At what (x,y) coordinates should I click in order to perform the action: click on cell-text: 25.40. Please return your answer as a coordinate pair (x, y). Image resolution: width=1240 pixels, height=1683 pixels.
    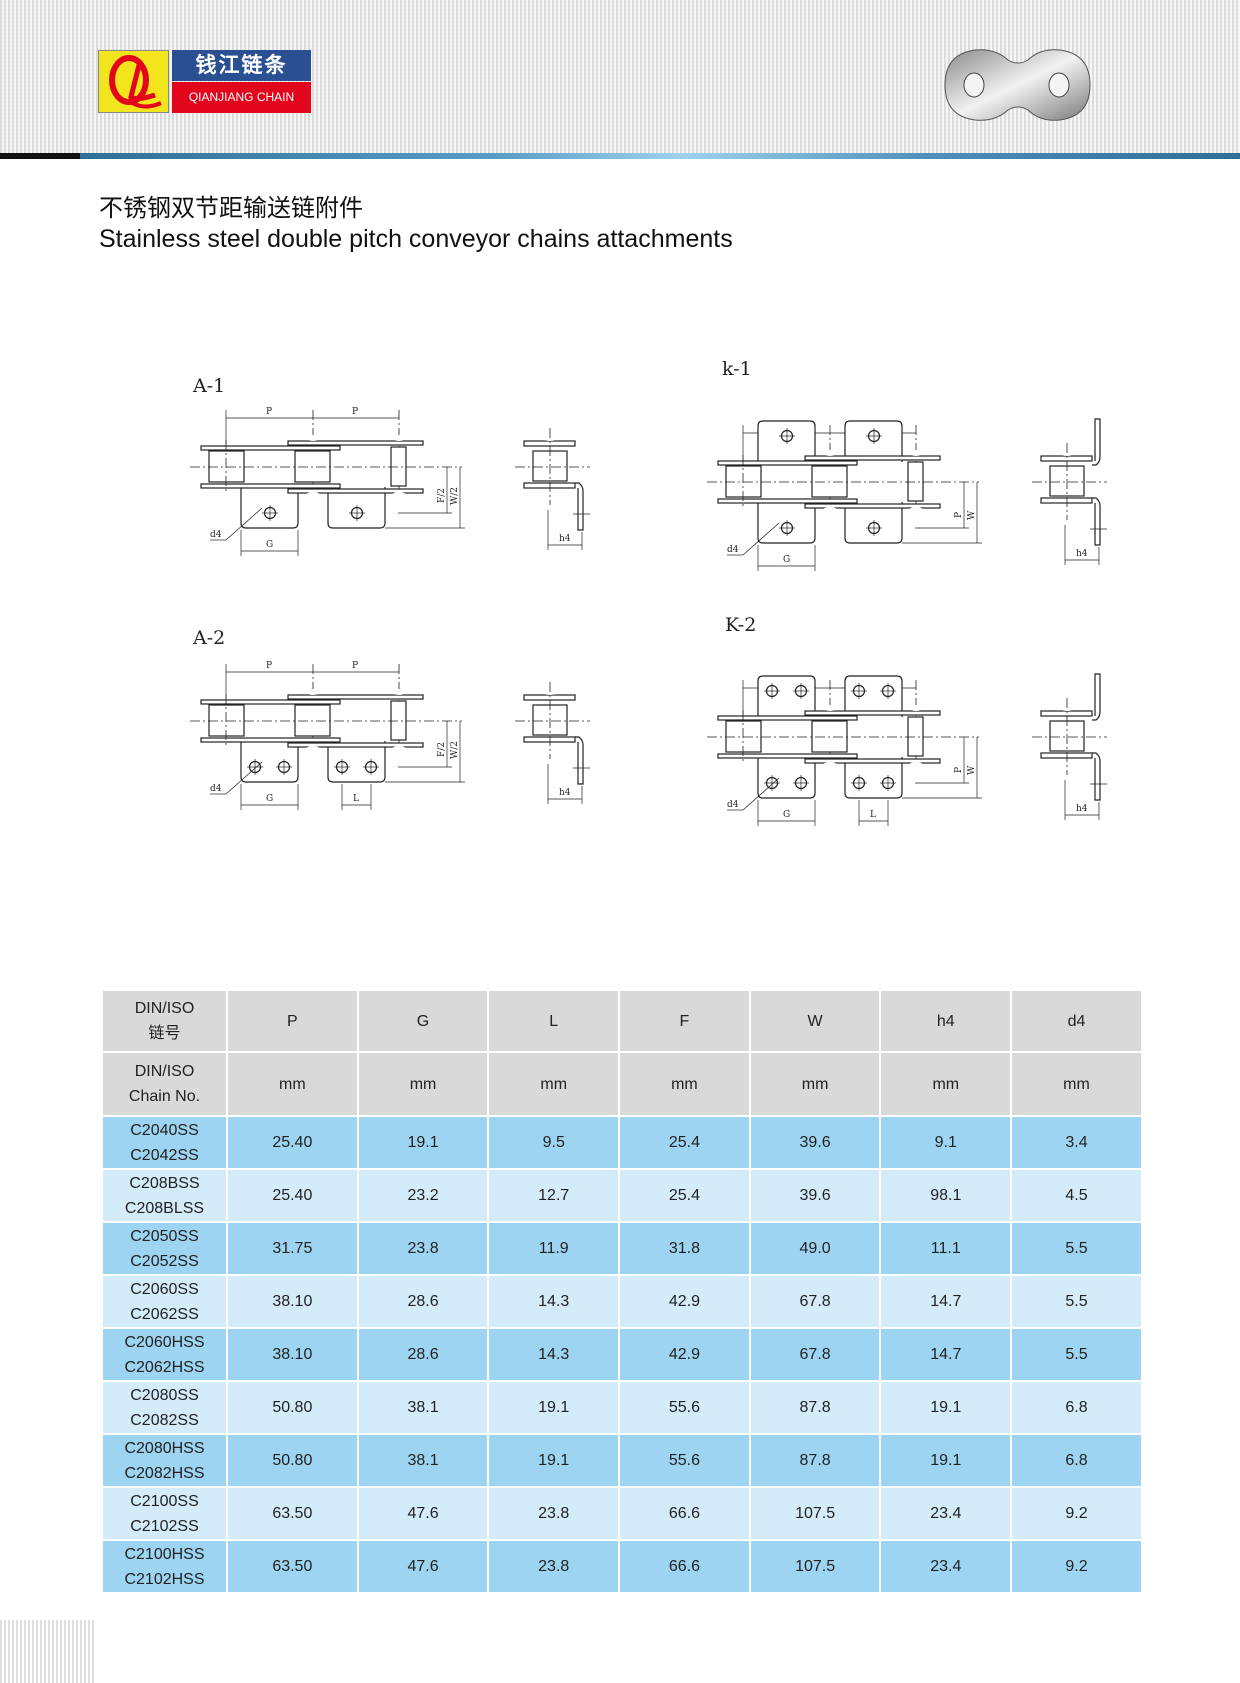
    Looking at the image, I should click on (292, 1142).